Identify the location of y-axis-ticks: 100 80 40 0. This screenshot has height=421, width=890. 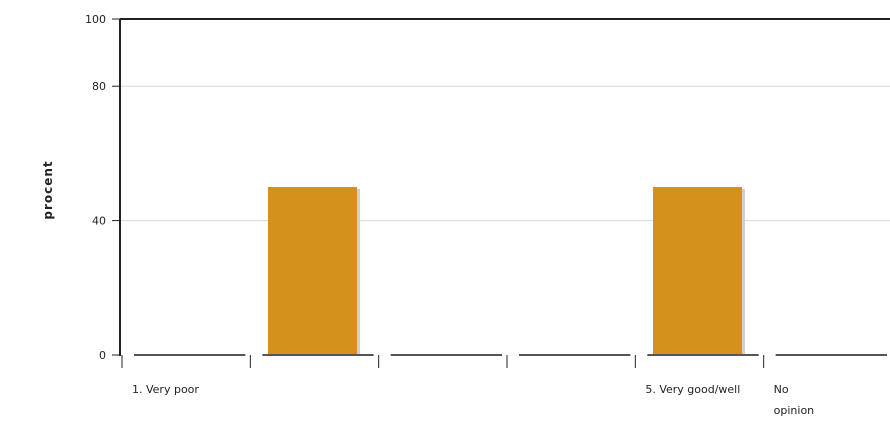
(102, 187).